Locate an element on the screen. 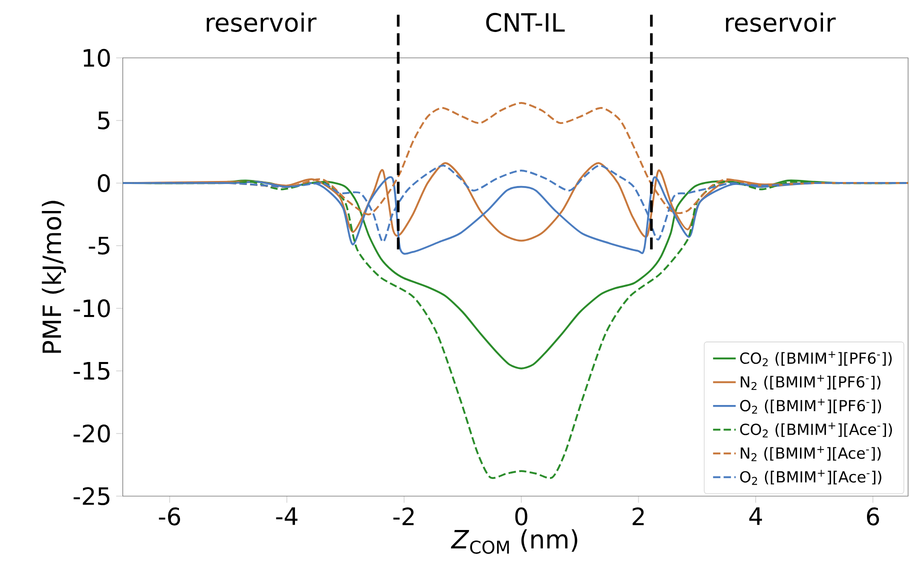  legend-label: O$_{2}$ ([BMIM$^{+}$][Ace$^{-}$]) is located at coordinates (811, 477).